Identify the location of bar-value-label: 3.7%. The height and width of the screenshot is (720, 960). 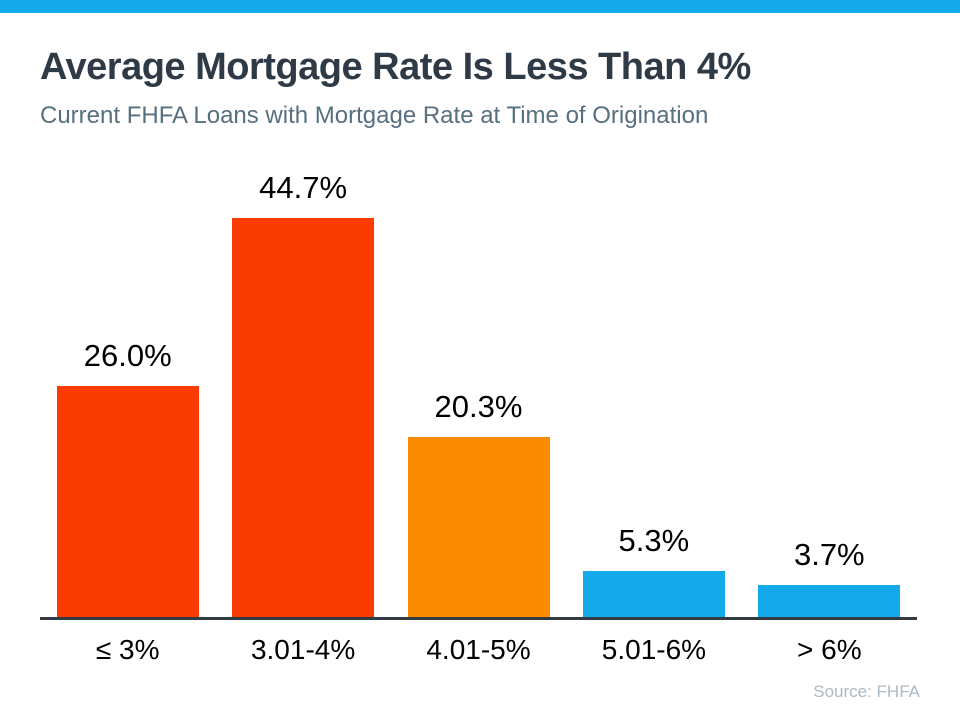
(829, 554).